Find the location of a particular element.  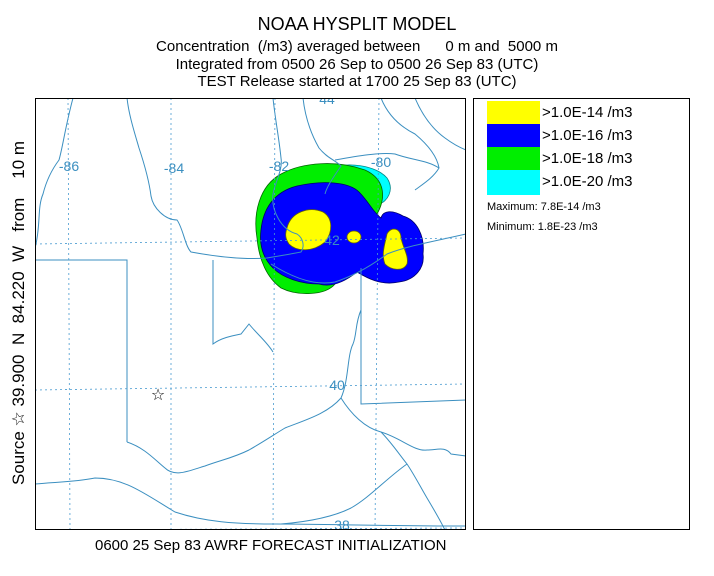

latitude-label: 44 is located at coordinates (327, 102).